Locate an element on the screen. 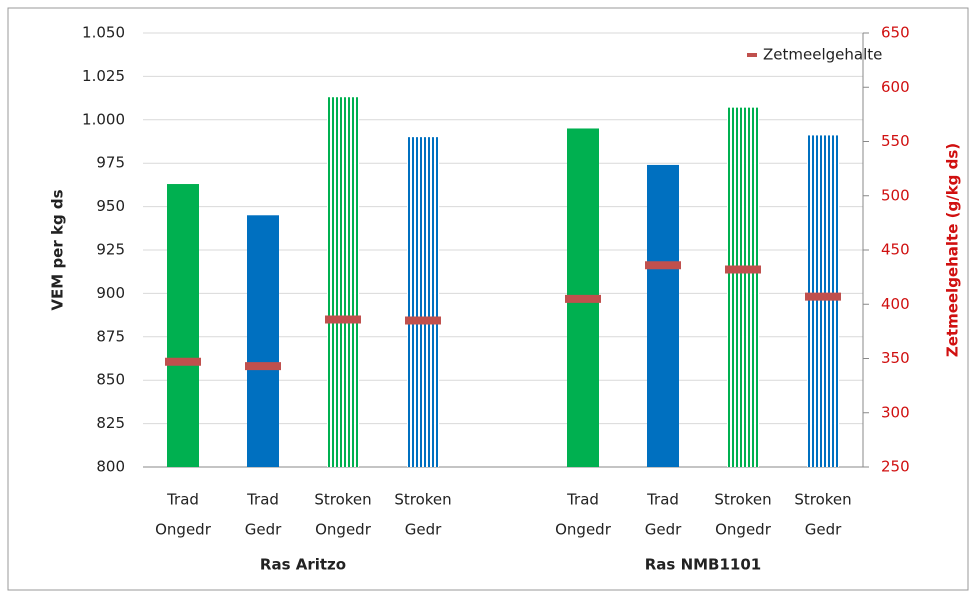  y-tick-label: 825 is located at coordinates (110, 423).